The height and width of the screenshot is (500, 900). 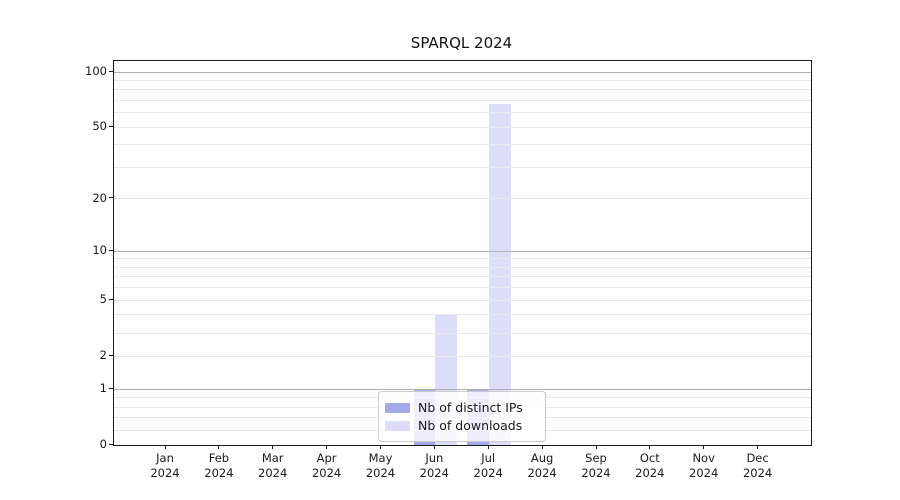 I want to click on legend-label: Nb of distinct IPs, so click(x=470, y=407).